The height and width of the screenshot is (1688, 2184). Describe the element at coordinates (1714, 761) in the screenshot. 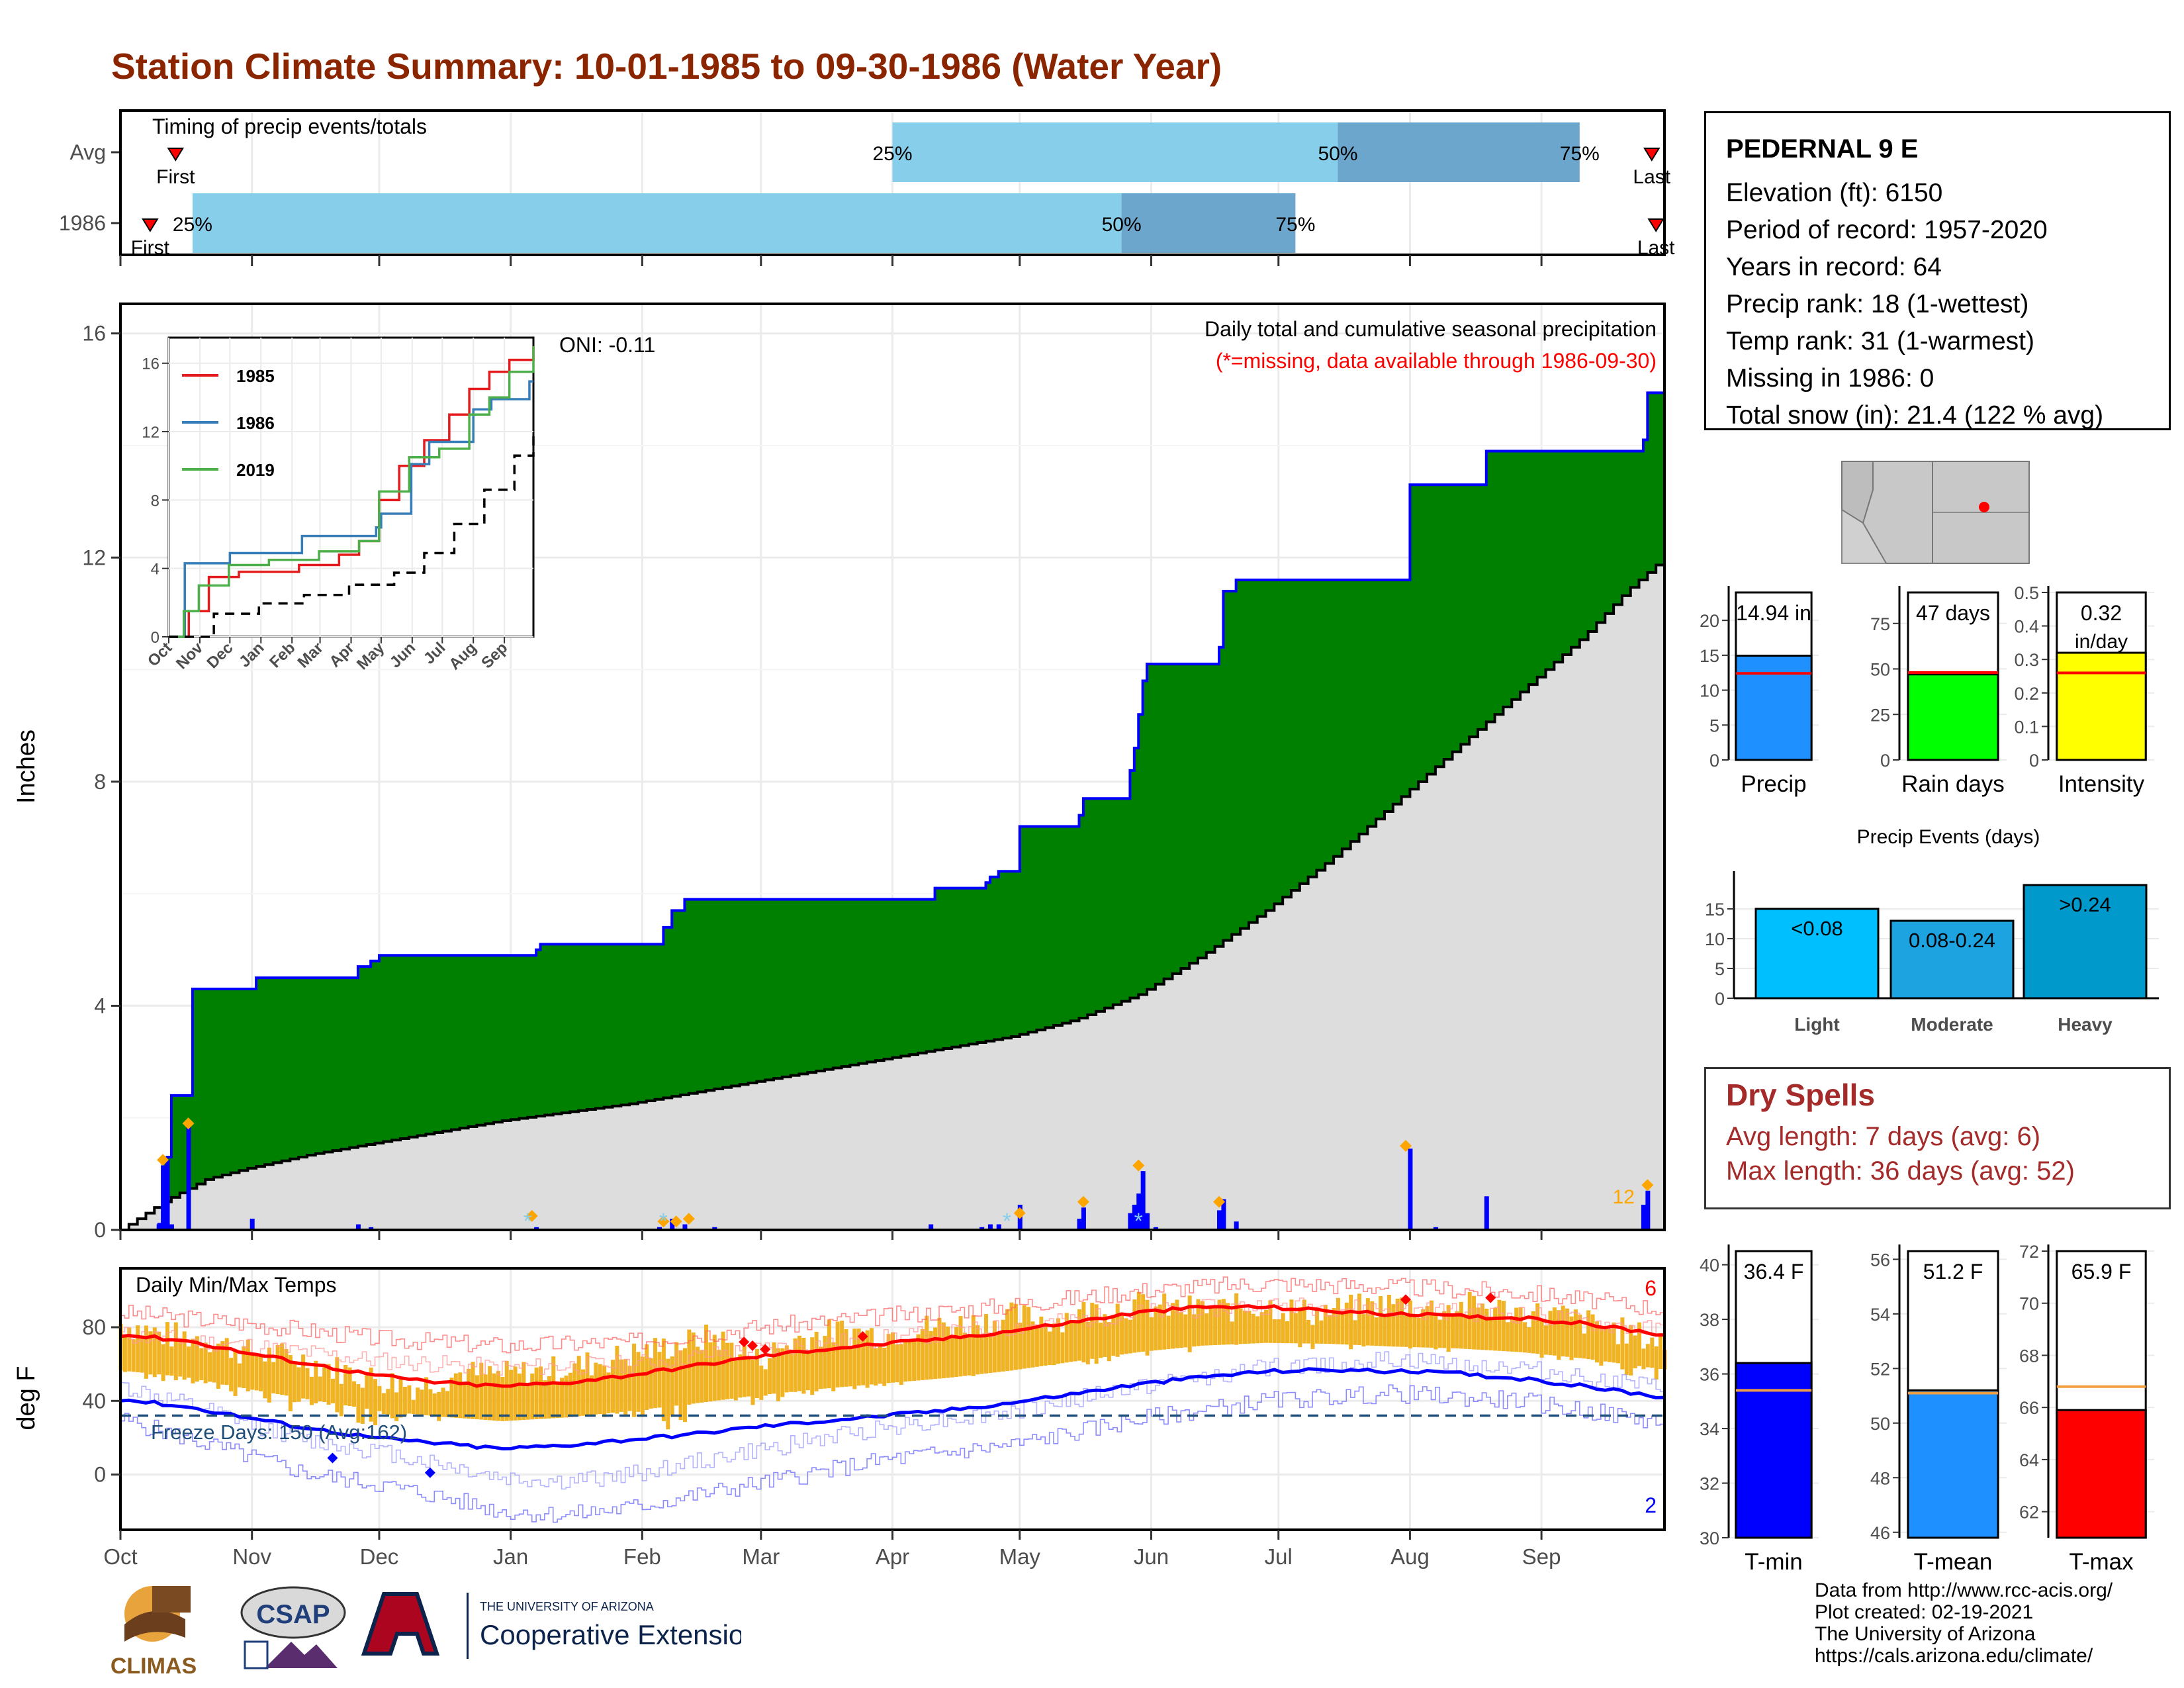

I see `summary-y-tick-label: 0` at that location.